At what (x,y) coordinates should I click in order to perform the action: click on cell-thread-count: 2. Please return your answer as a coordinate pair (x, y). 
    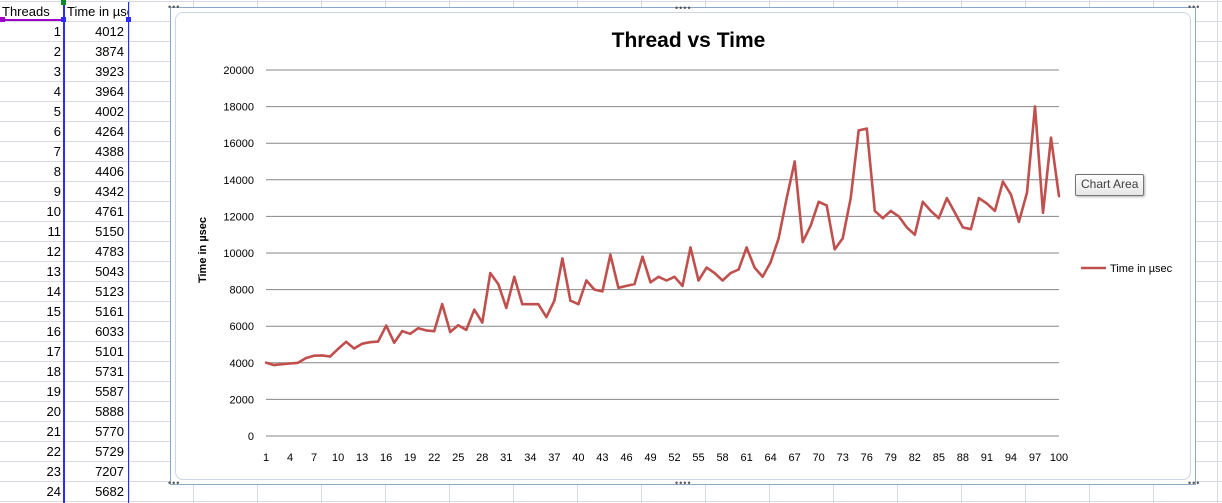
    Looking at the image, I should click on (57, 51).